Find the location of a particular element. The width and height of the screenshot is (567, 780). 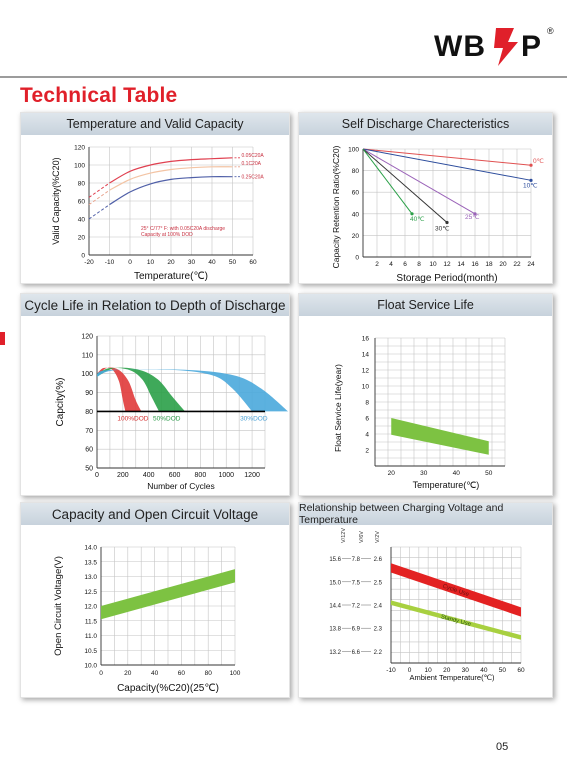

series-label: 25℃ is located at coordinates (472, 217).